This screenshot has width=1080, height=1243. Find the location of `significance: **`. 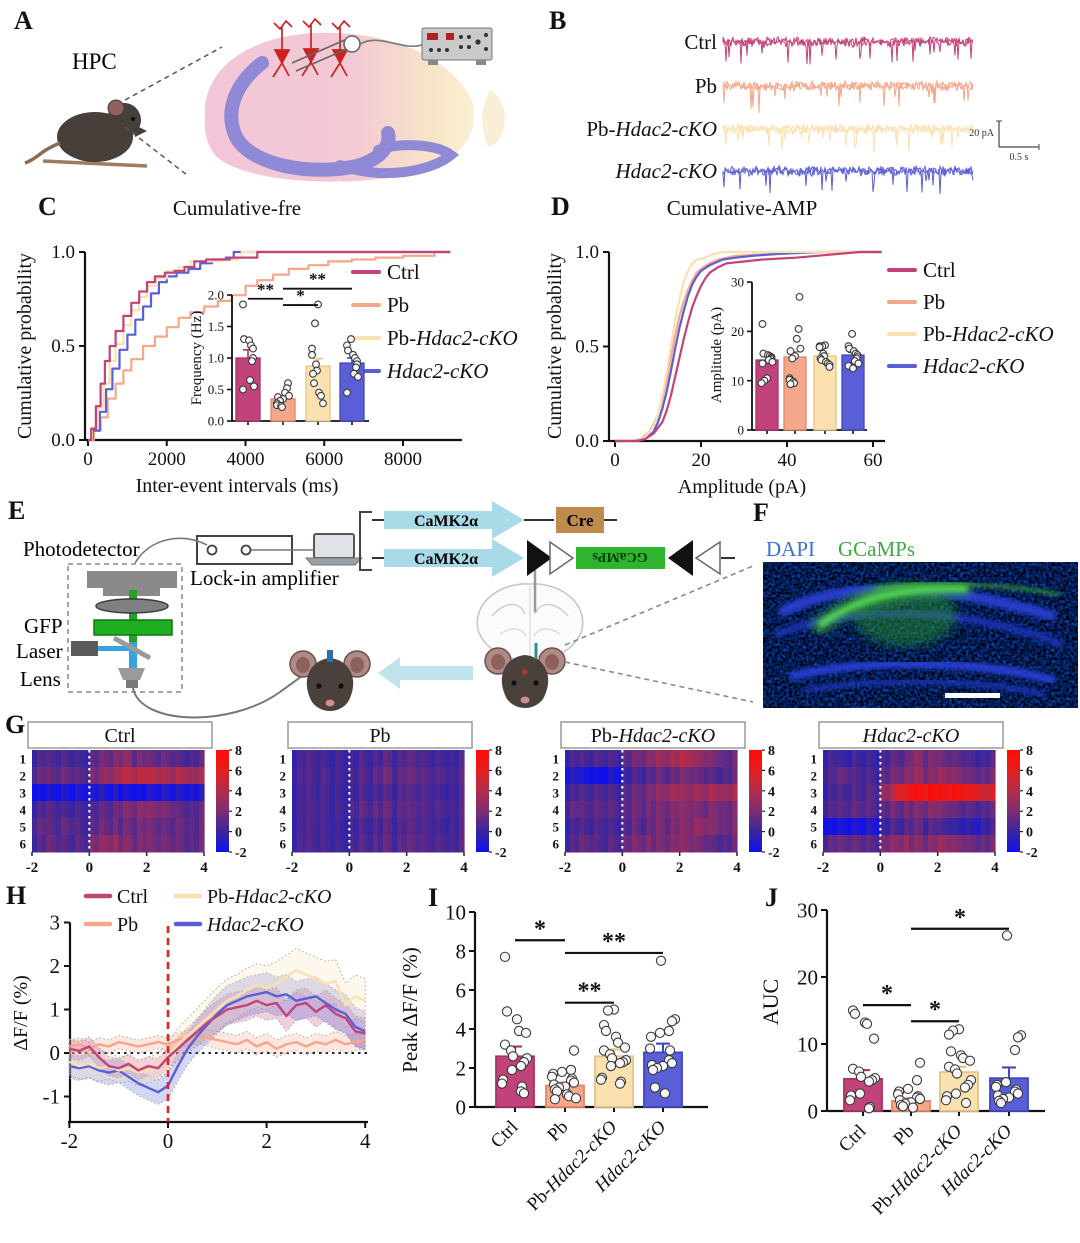

significance: ** is located at coordinates (589, 992).